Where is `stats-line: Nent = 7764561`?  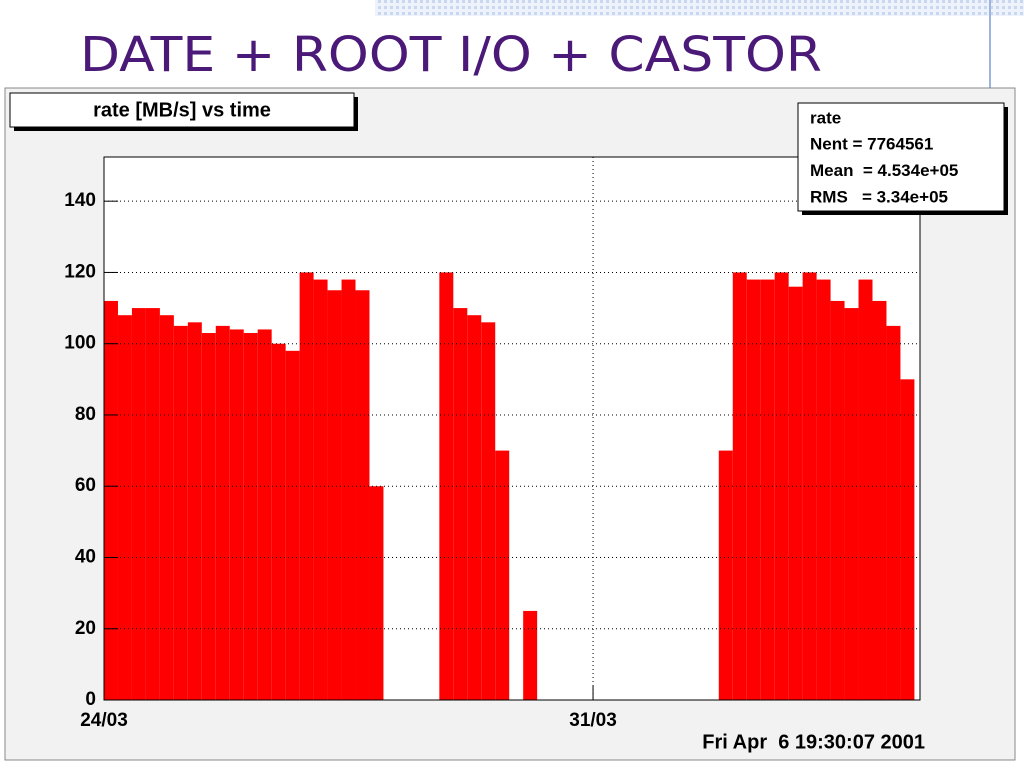
stats-line: Nent = 7764561 is located at coordinates (871, 143).